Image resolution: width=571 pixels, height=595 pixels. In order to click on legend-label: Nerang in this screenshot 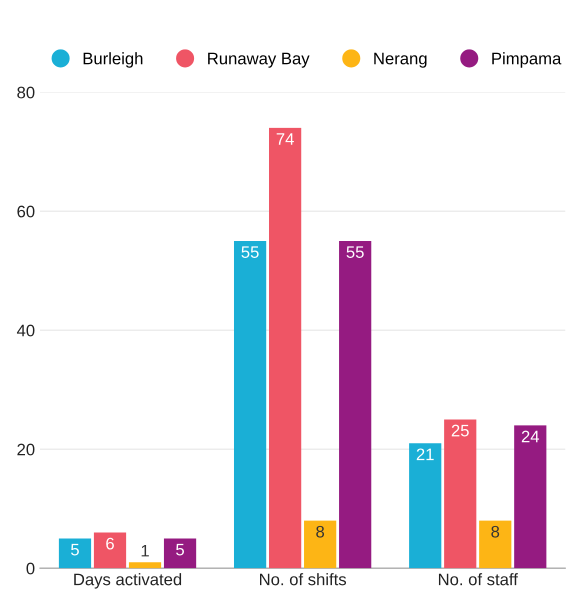, I will do `click(400, 60)`.